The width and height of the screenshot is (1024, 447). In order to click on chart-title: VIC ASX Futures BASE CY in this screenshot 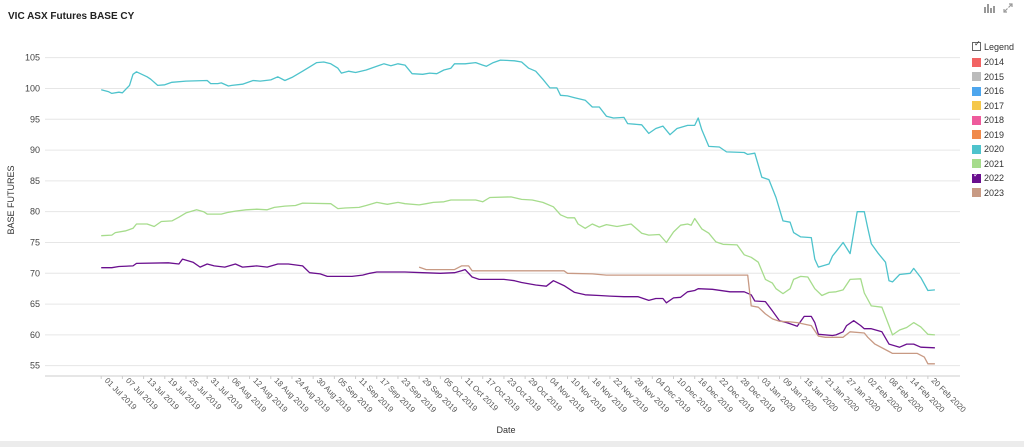, I will do `click(71, 16)`.